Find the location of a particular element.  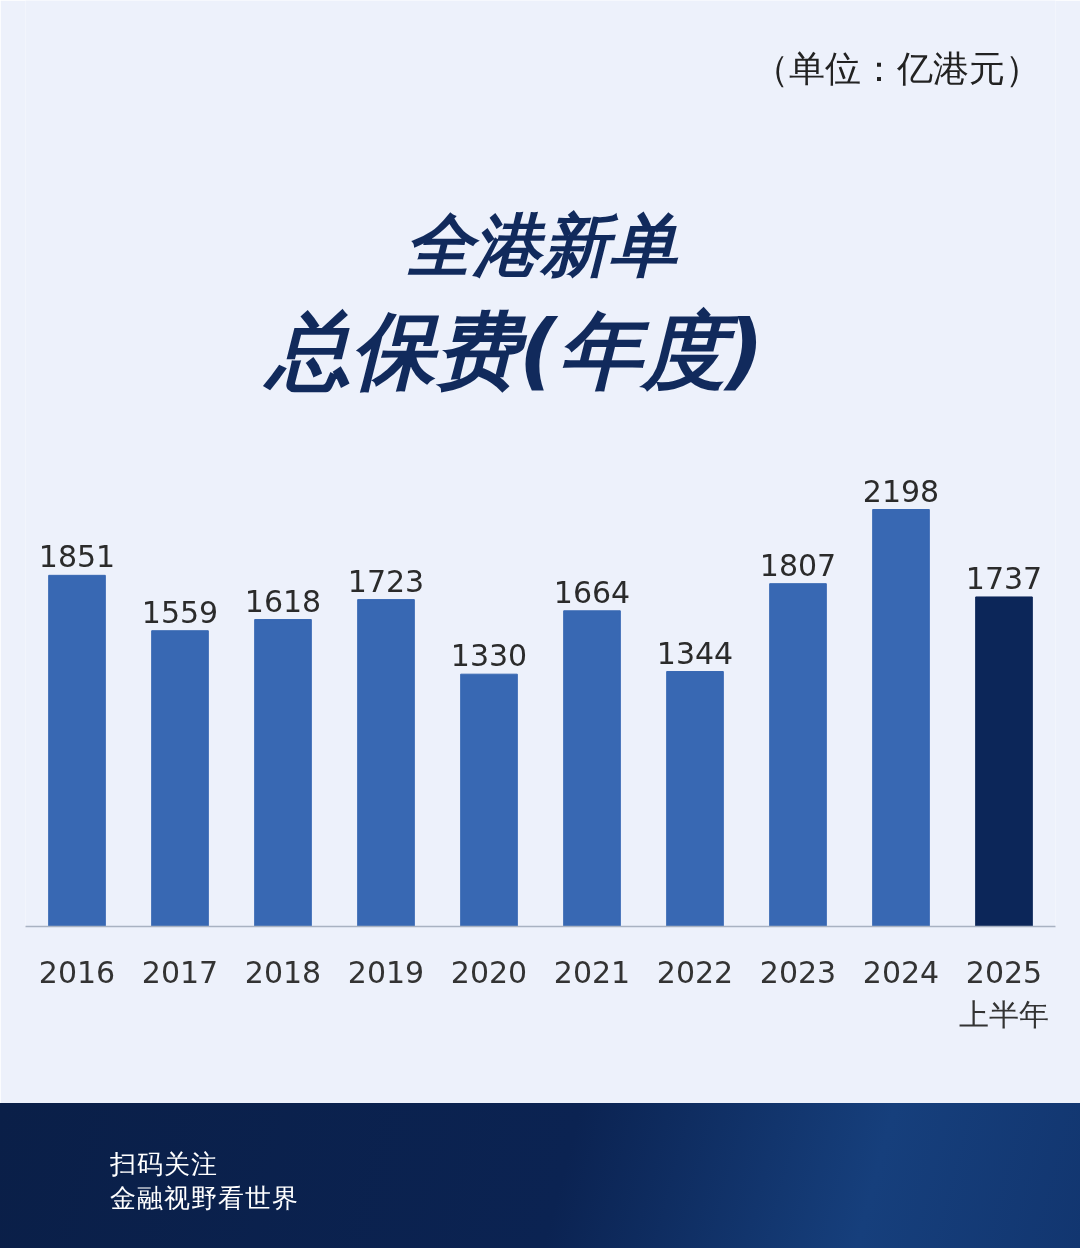

chart-title: 全港新单 is located at coordinates (541, 245).